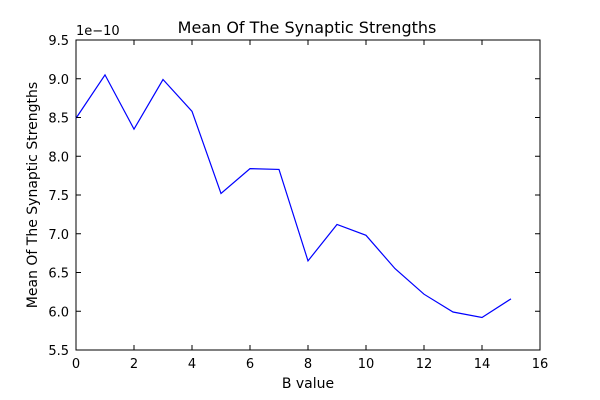 This screenshot has height=400, width=600. What do you see at coordinates (58, 274) in the screenshot?
I see `y-tick-label: 6.5` at bounding box center [58, 274].